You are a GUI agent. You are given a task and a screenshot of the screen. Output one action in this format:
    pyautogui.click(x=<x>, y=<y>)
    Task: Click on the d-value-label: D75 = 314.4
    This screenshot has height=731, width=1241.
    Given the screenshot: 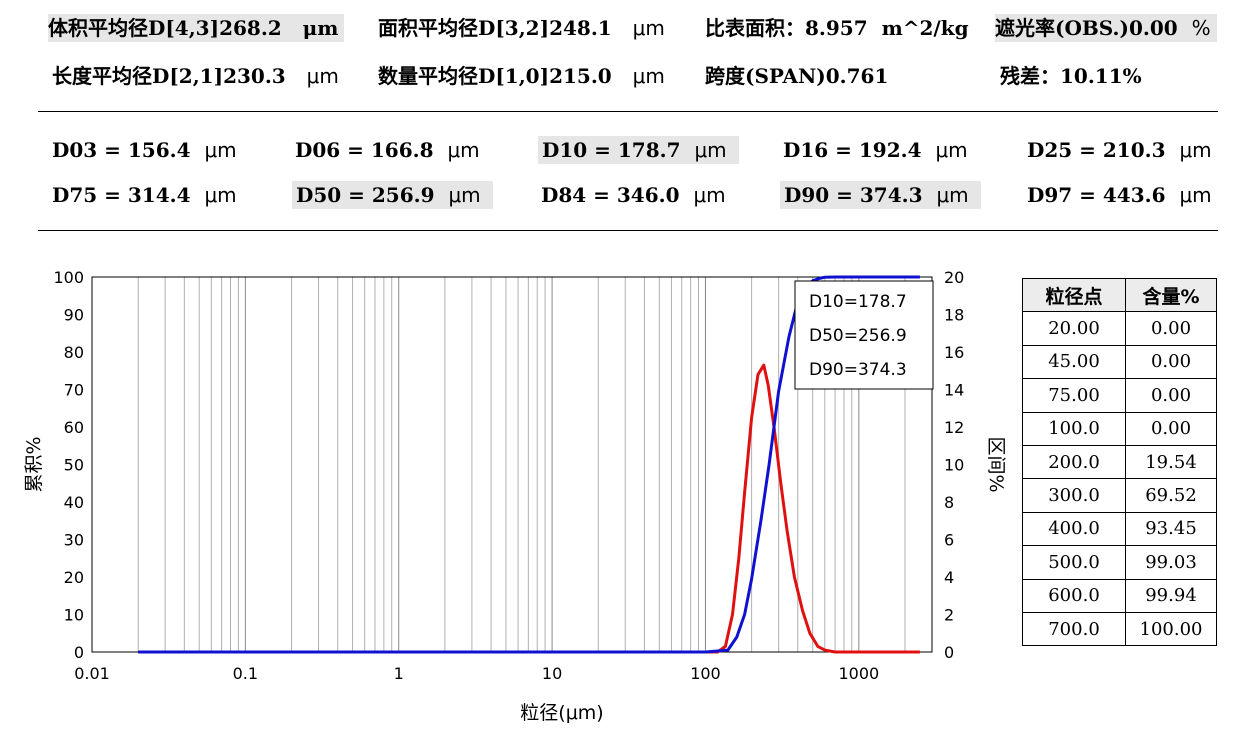 What is the action you would take?
    pyautogui.click(x=121, y=195)
    